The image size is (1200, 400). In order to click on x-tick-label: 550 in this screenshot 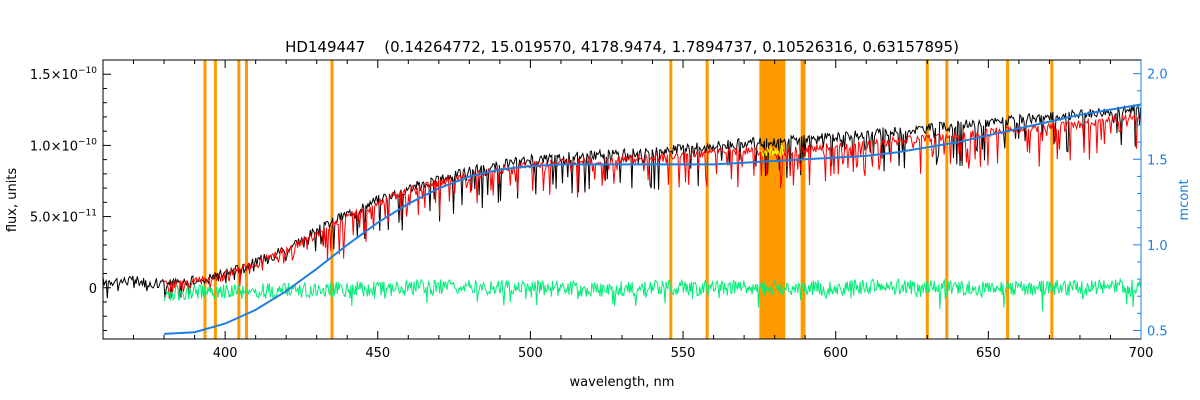, I will do `click(683, 353)`.